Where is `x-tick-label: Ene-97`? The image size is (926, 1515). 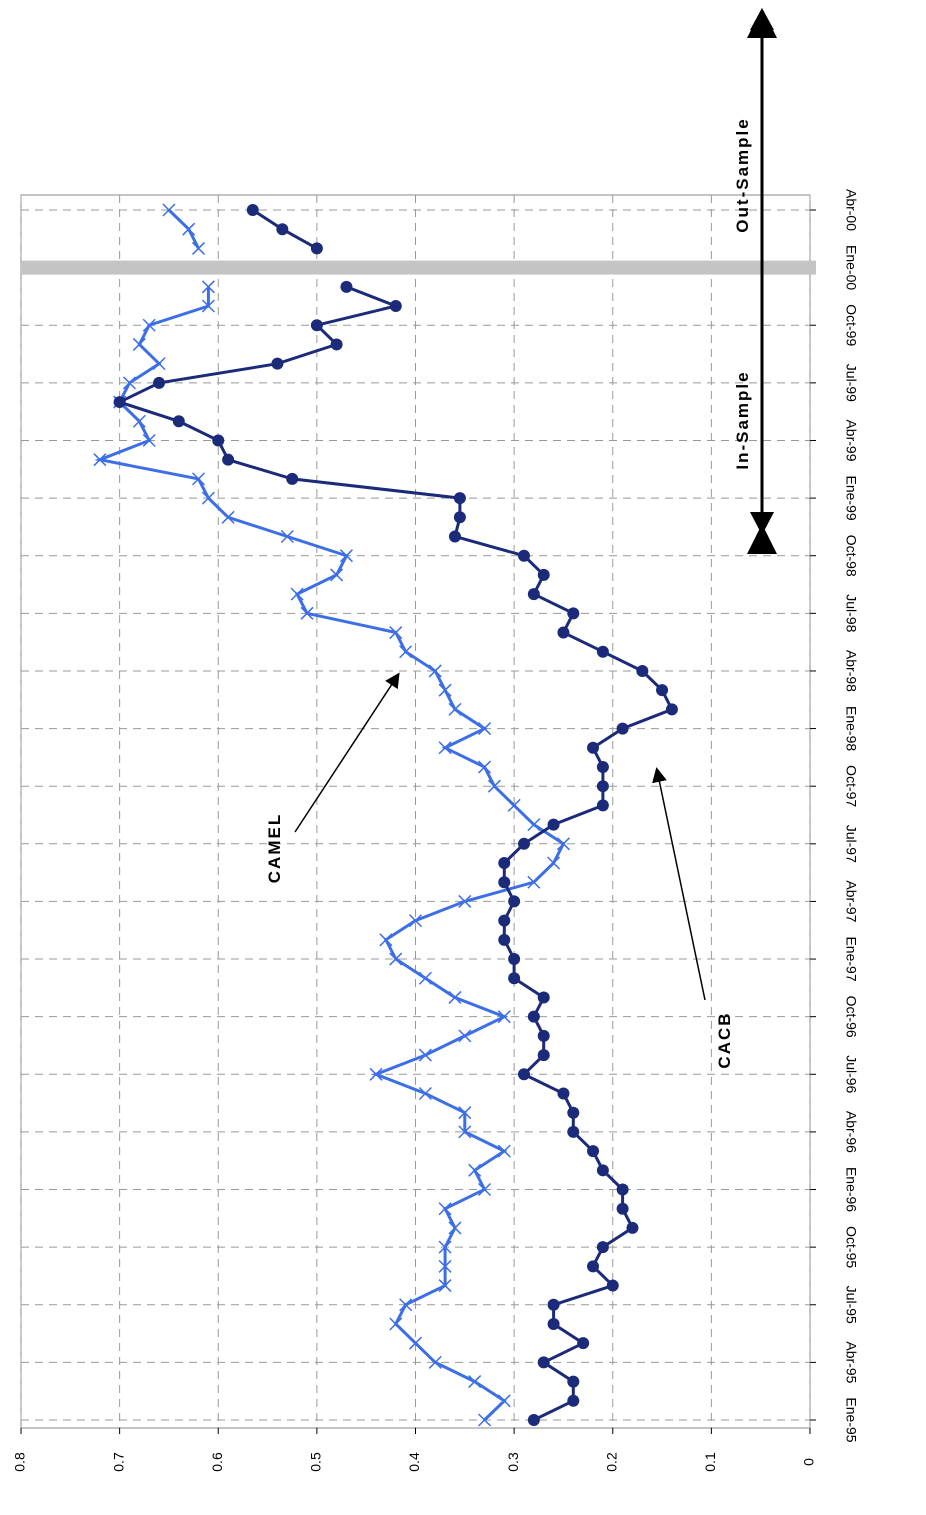 x-tick-label: Ene-97 is located at coordinates (851, 958).